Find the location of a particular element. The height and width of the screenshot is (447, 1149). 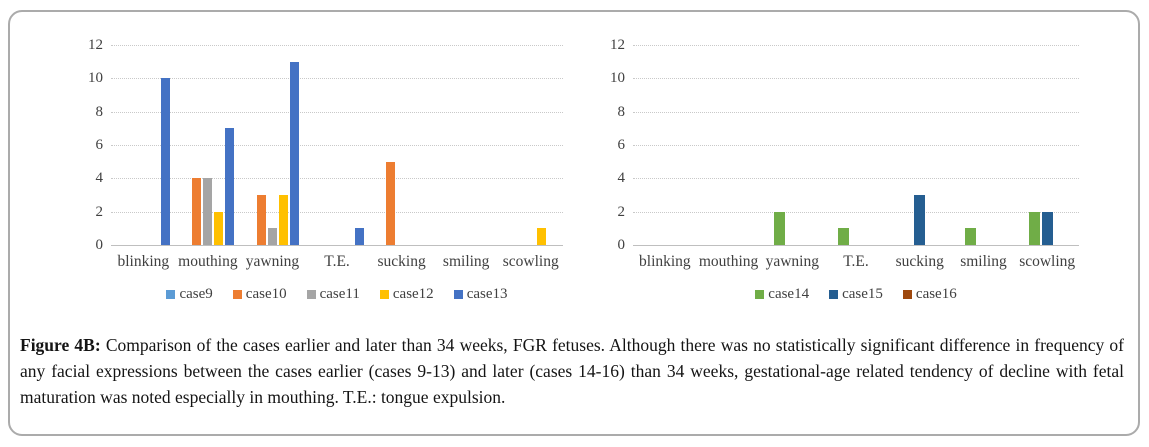

category-label: yawning is located at coordinates (272, 261).